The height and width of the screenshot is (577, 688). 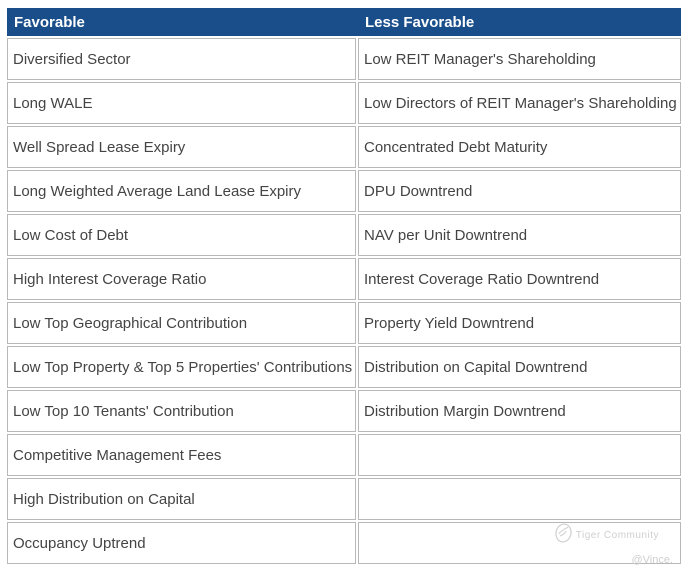 I want to click on table-row: Competitive Management Fees, so click(x=344, y=455).